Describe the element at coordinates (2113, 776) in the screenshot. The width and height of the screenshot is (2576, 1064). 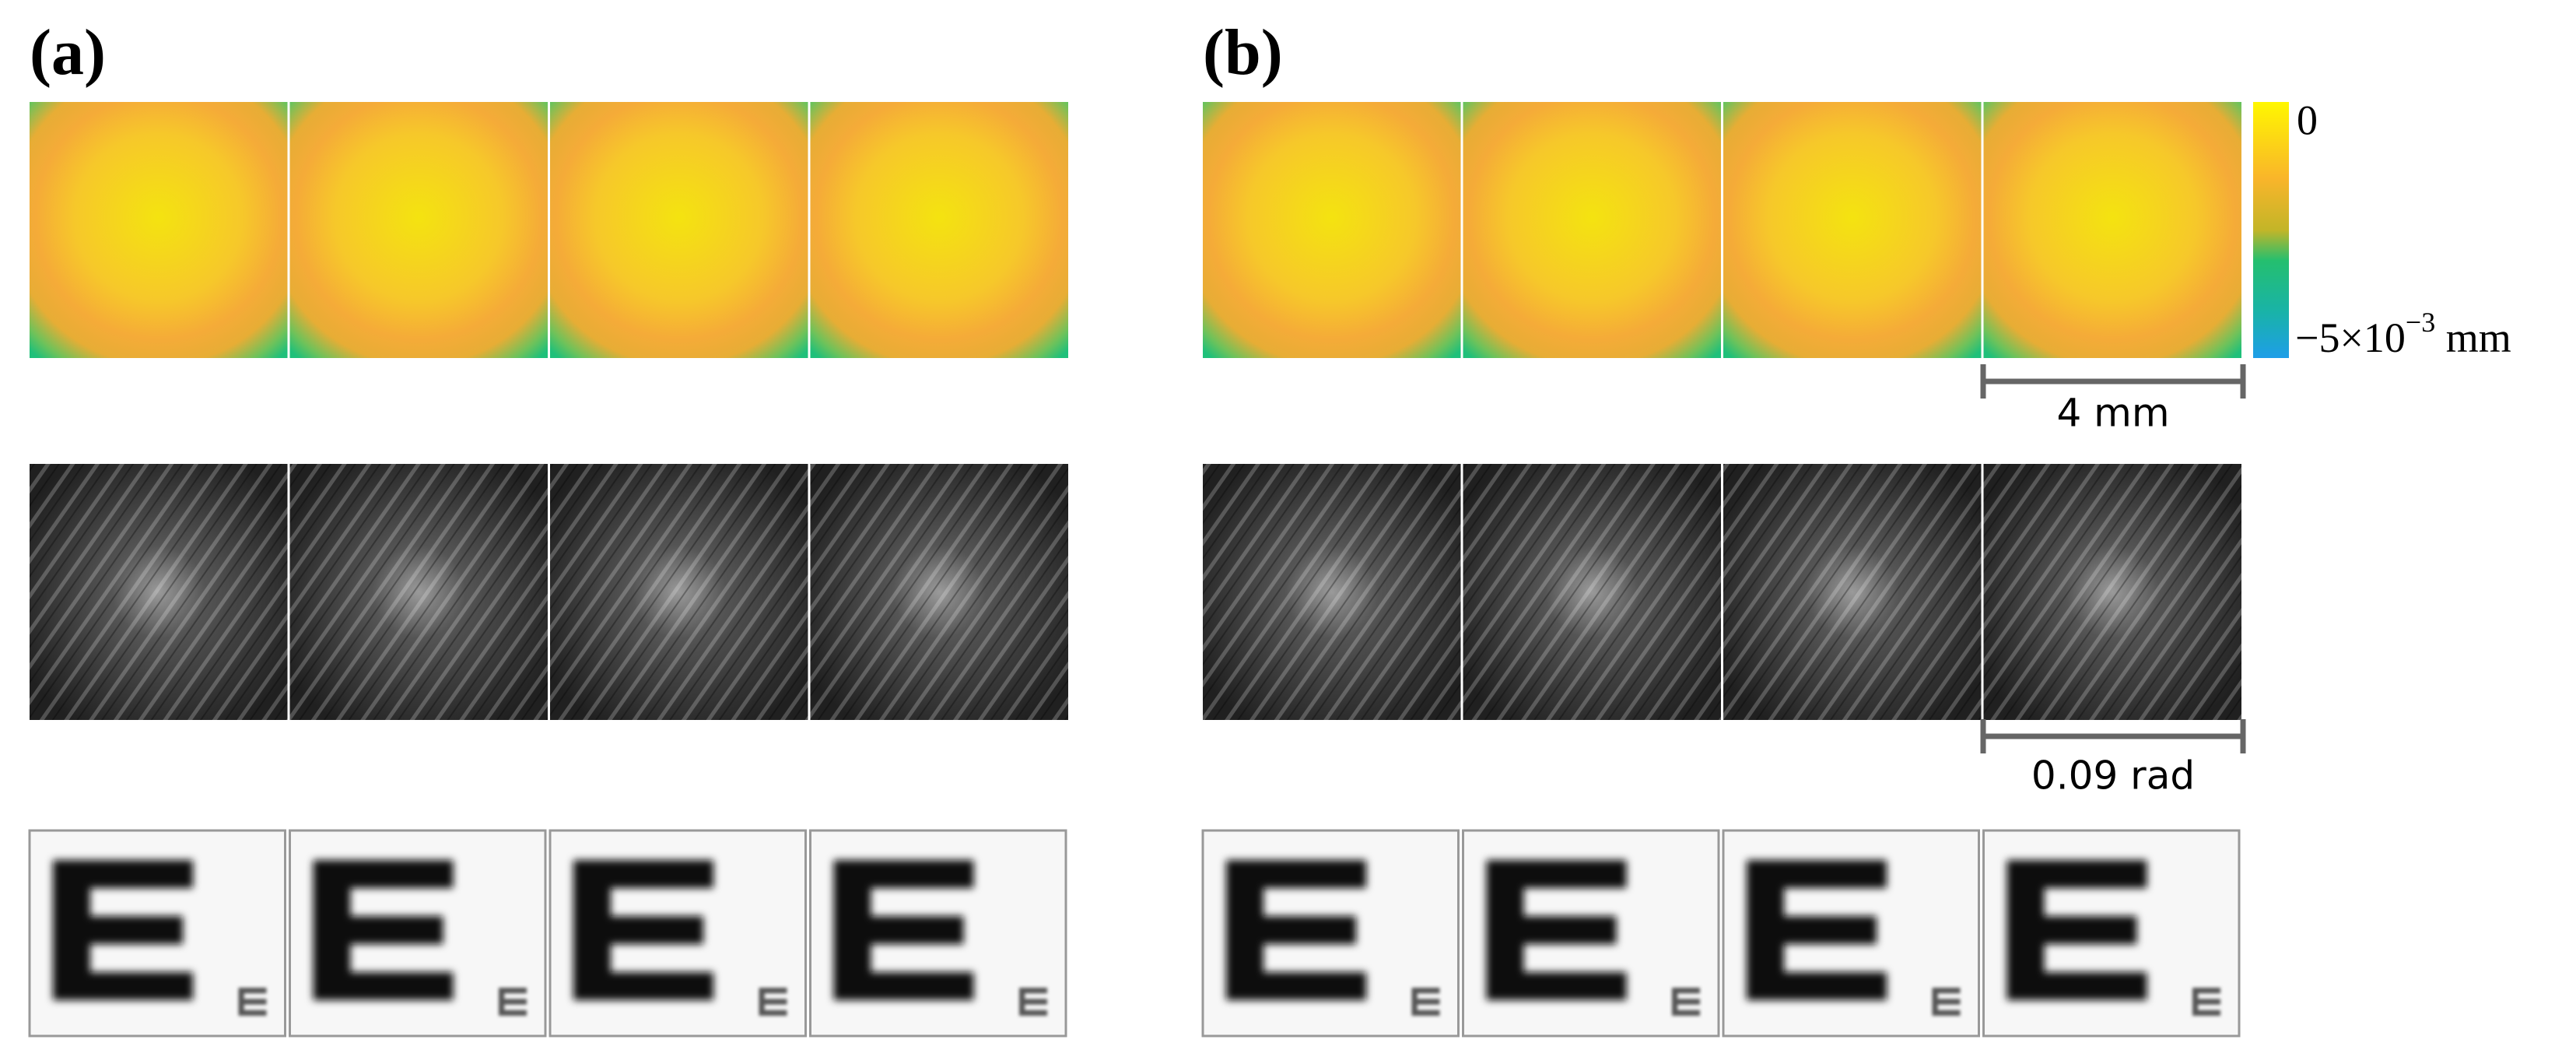
I see `scale-bar-label: 0.09 rad` at that location.